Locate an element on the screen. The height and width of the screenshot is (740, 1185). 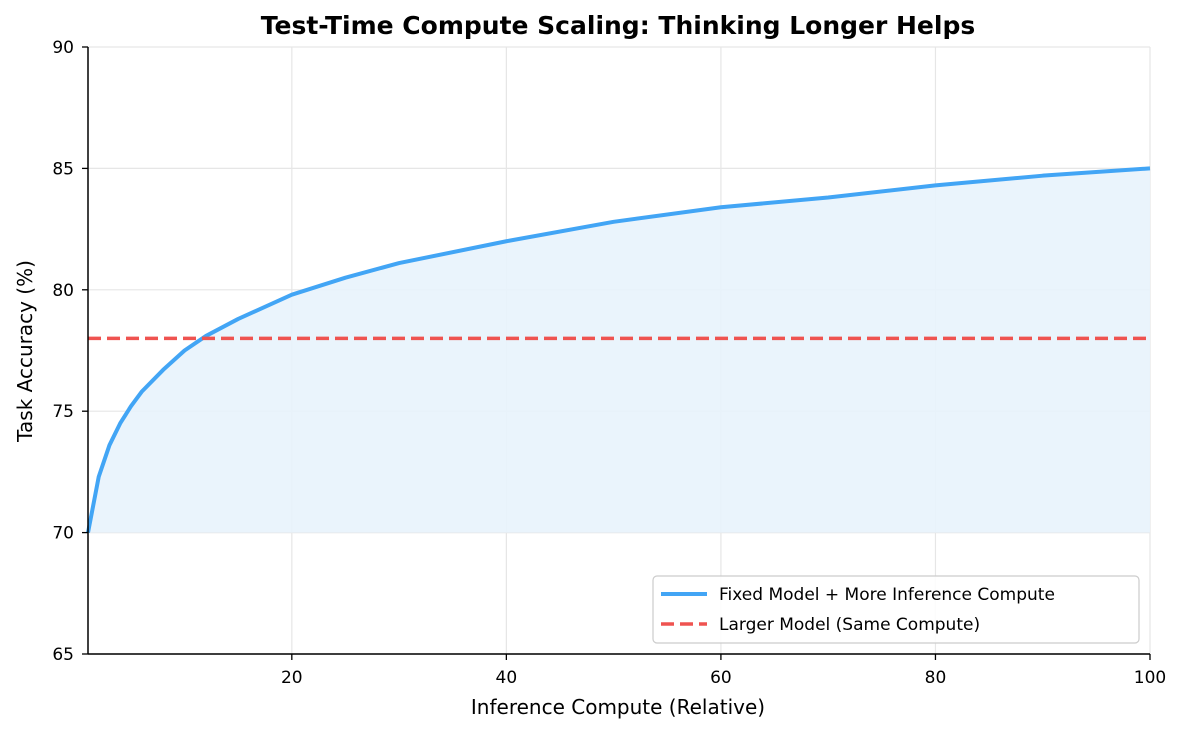
y-tick-label-70: 70 is located at coordinates (63, 534).